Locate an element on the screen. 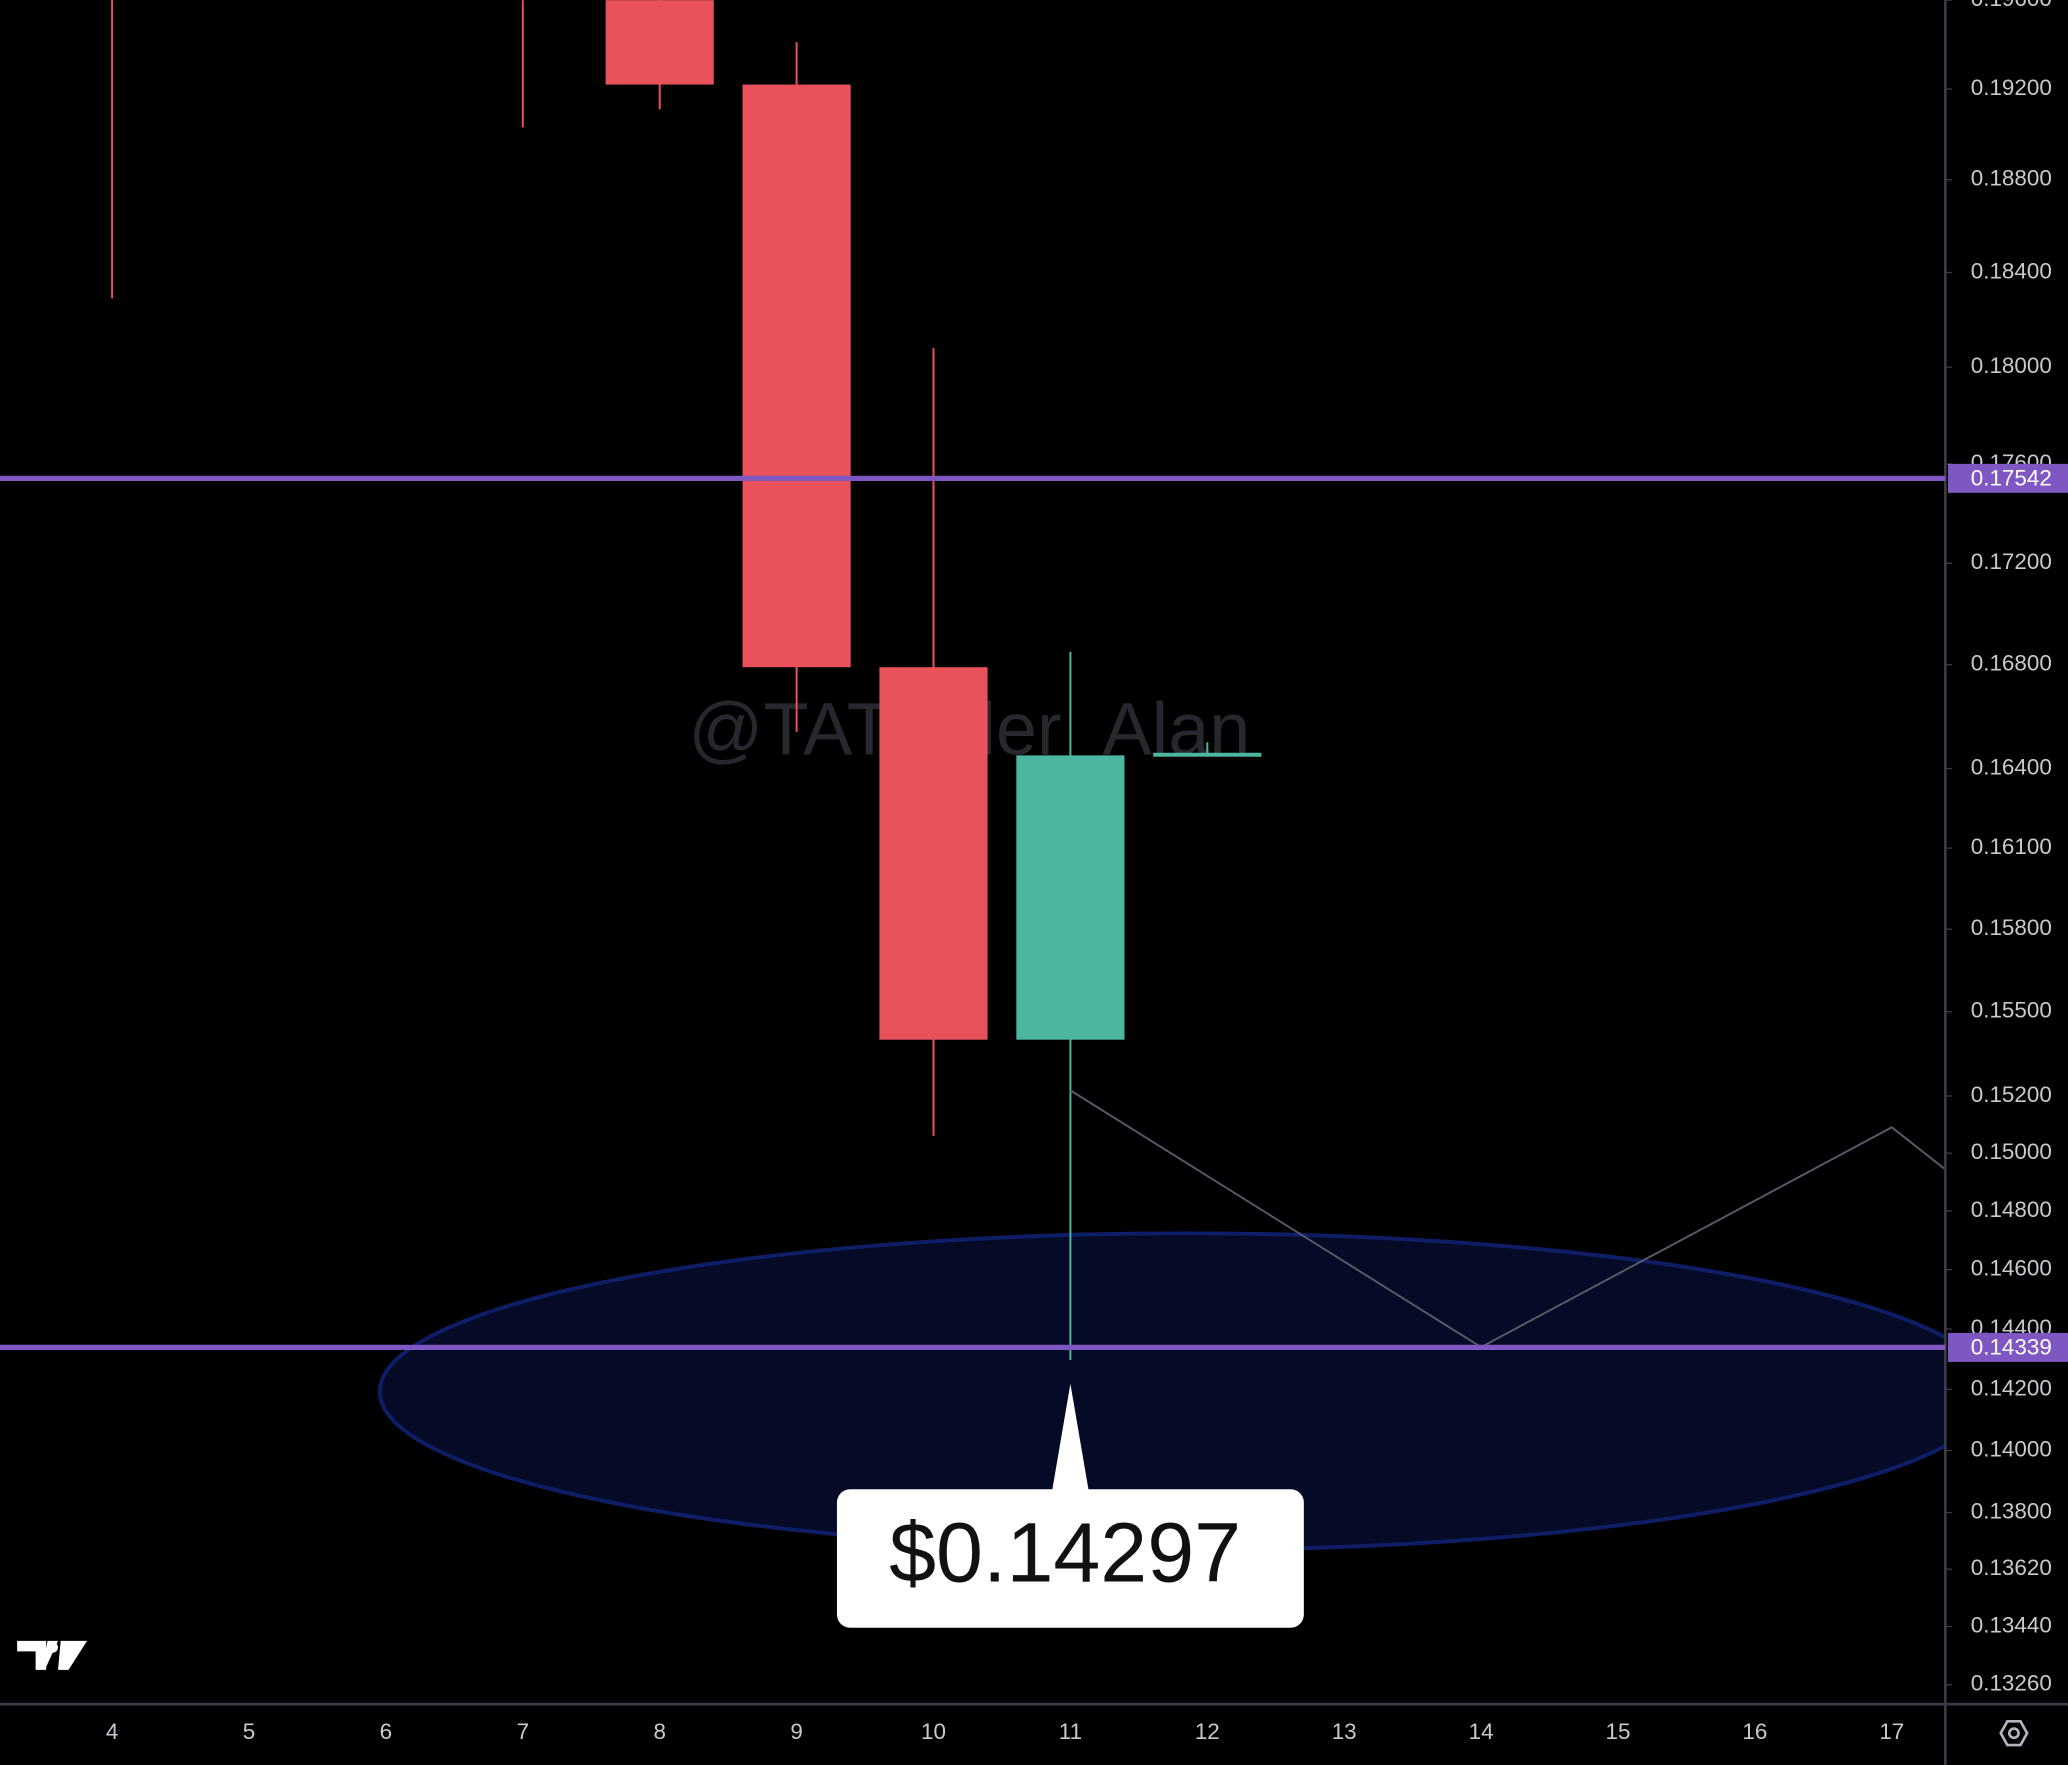 The image size is (2068, 1765). x-tick-label: 17 is located at coordinates (1891, 1731).